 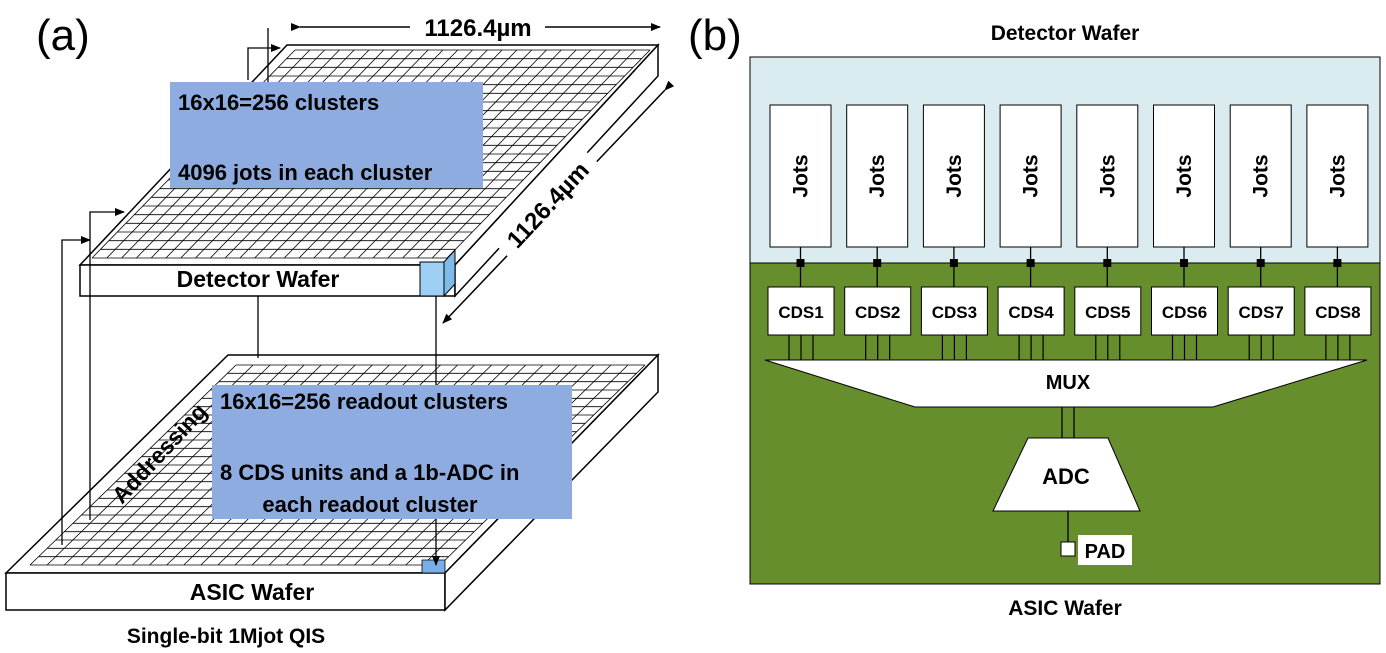 I want to click on pad-label-bg, so click(x=1105, y=550).